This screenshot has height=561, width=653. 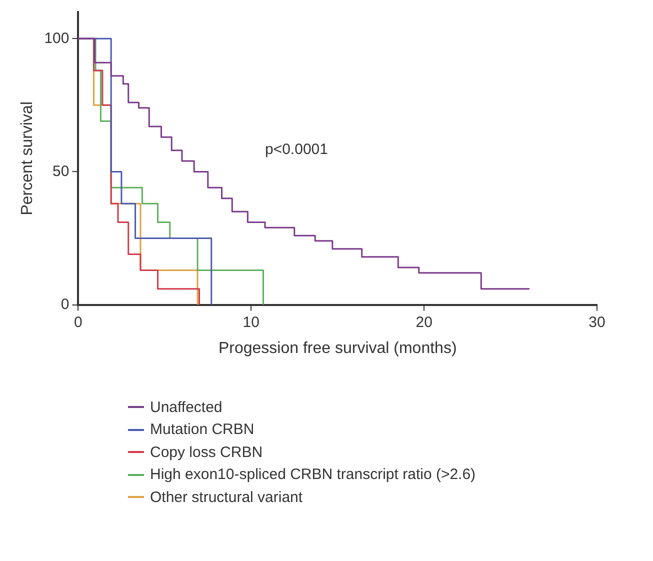 I want to click on legend-label: Copy loss CRBN, so click(x=206, y=452).